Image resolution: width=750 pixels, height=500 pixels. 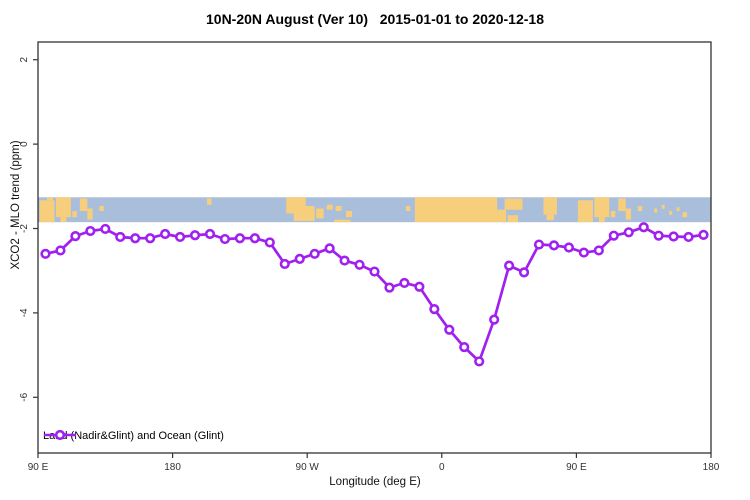 I want to click on y-axis-label: XCO2 - MLO trend (ppm), so click(x=16, y=205).